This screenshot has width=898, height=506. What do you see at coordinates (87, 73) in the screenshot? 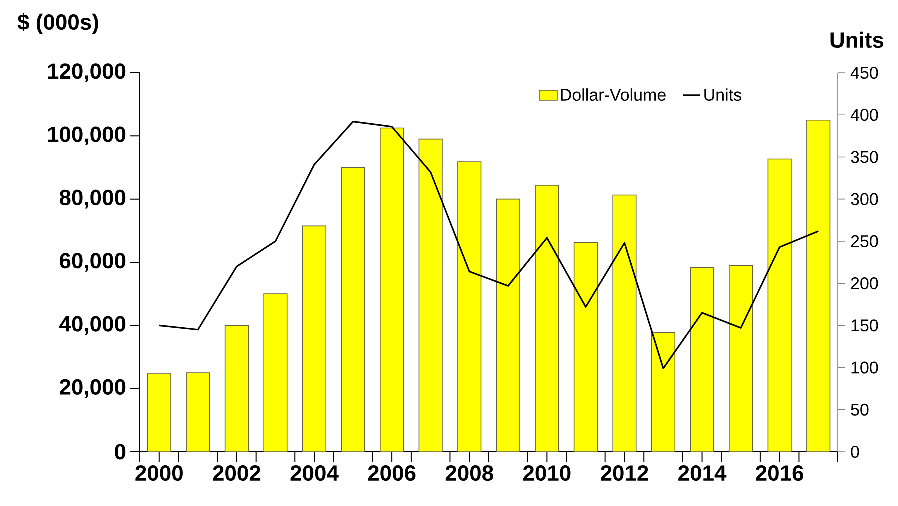
I see `y-tick-label: 120,000` at bounding box center [87, 73].